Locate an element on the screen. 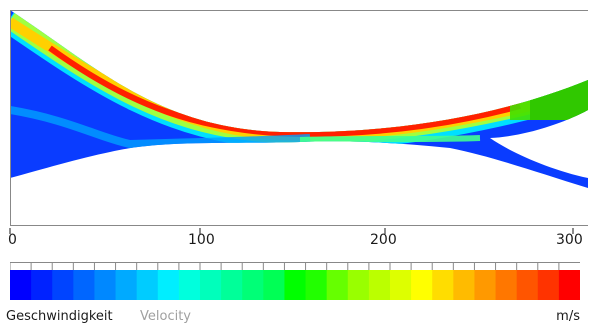 The height and width of the screenshot is (326, 590). colorbar-ticks is located at coordinates (284, 266).